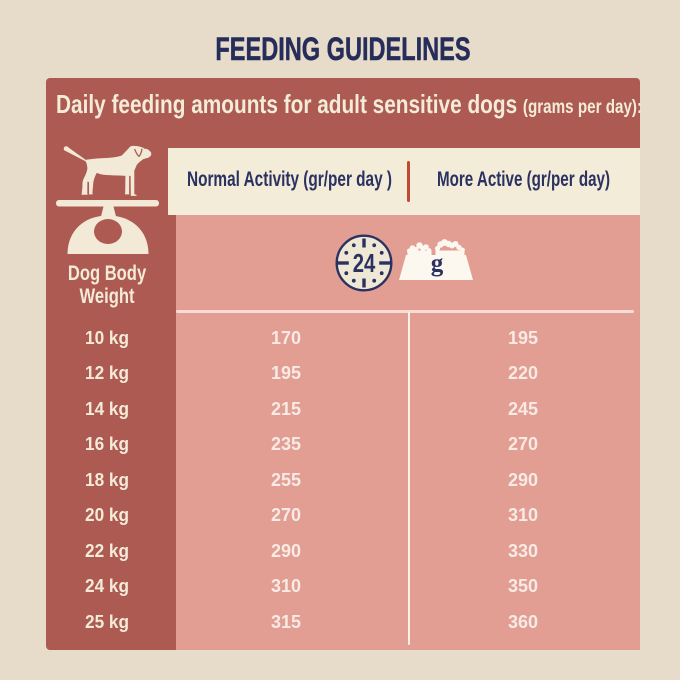 The height and width of the screenshot is (680, 680). Describe the element at coordinates (437, 263) in the screenshot. I see `svg-text: g` at that location.